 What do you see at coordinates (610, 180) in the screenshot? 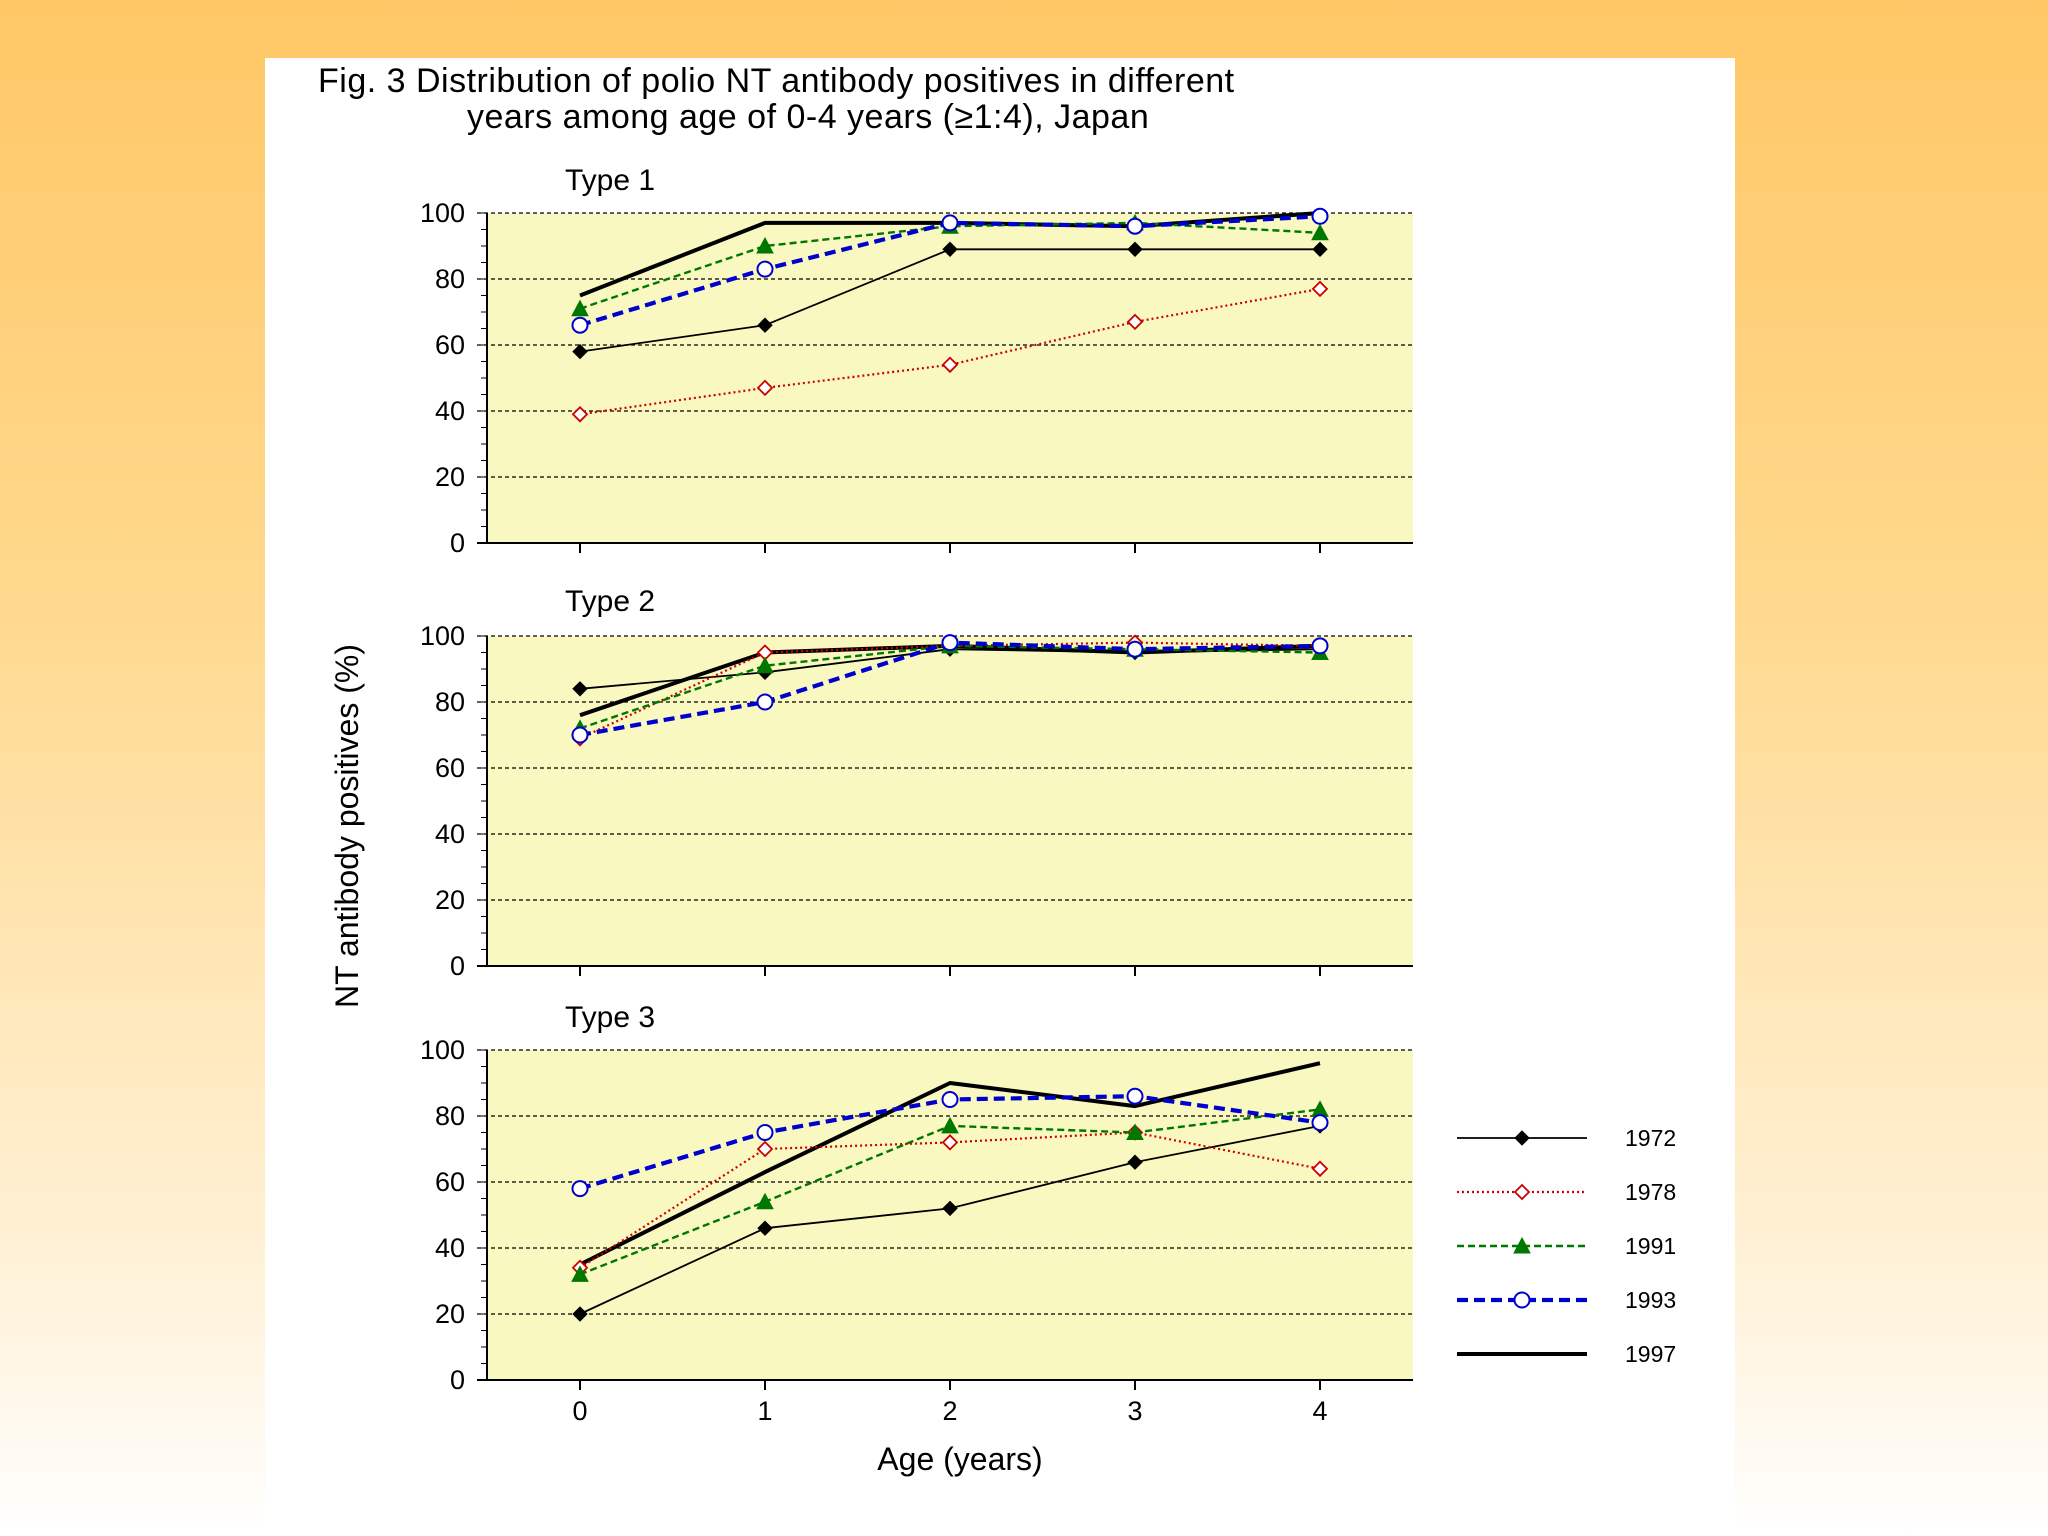
I see `panel-title: Type 1` at bounding box center [610, 180].